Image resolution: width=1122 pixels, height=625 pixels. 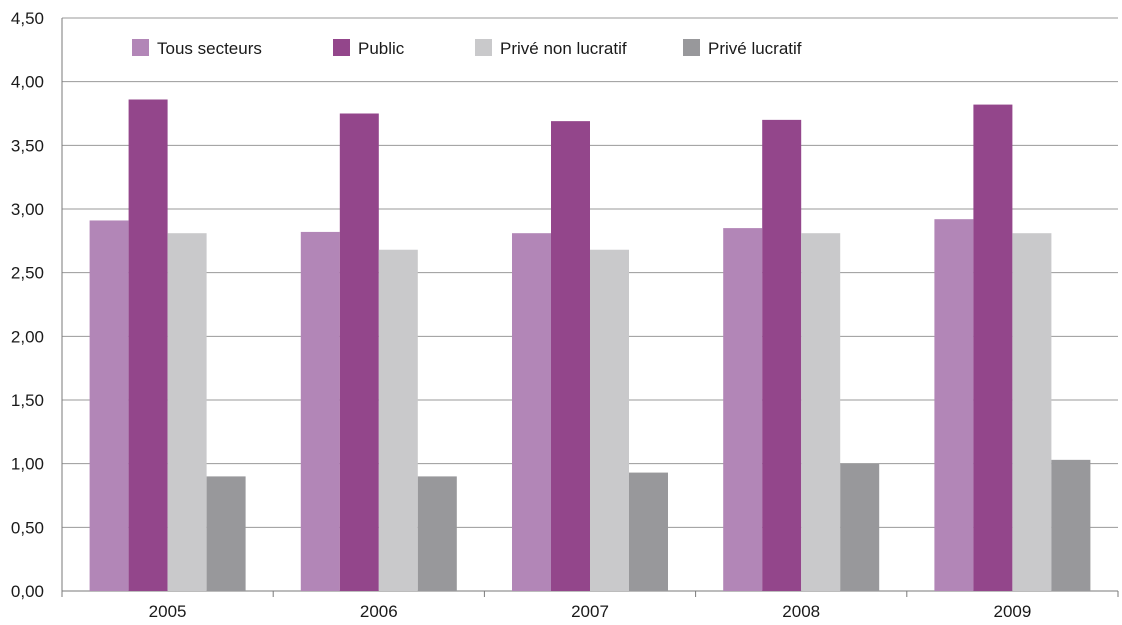 What do you see at coordinates (993, 347) in the screenshot?
I see `bar-public-2009` at bounding box center [993, 347].